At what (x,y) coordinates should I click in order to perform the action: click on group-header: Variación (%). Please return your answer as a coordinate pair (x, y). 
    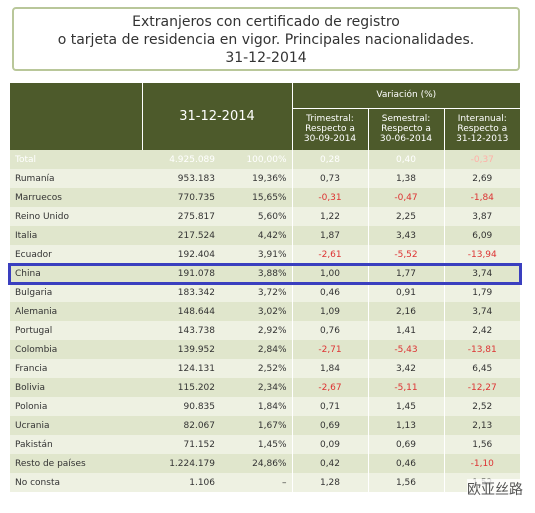
    Looking at the image, I should click on (406, 96).